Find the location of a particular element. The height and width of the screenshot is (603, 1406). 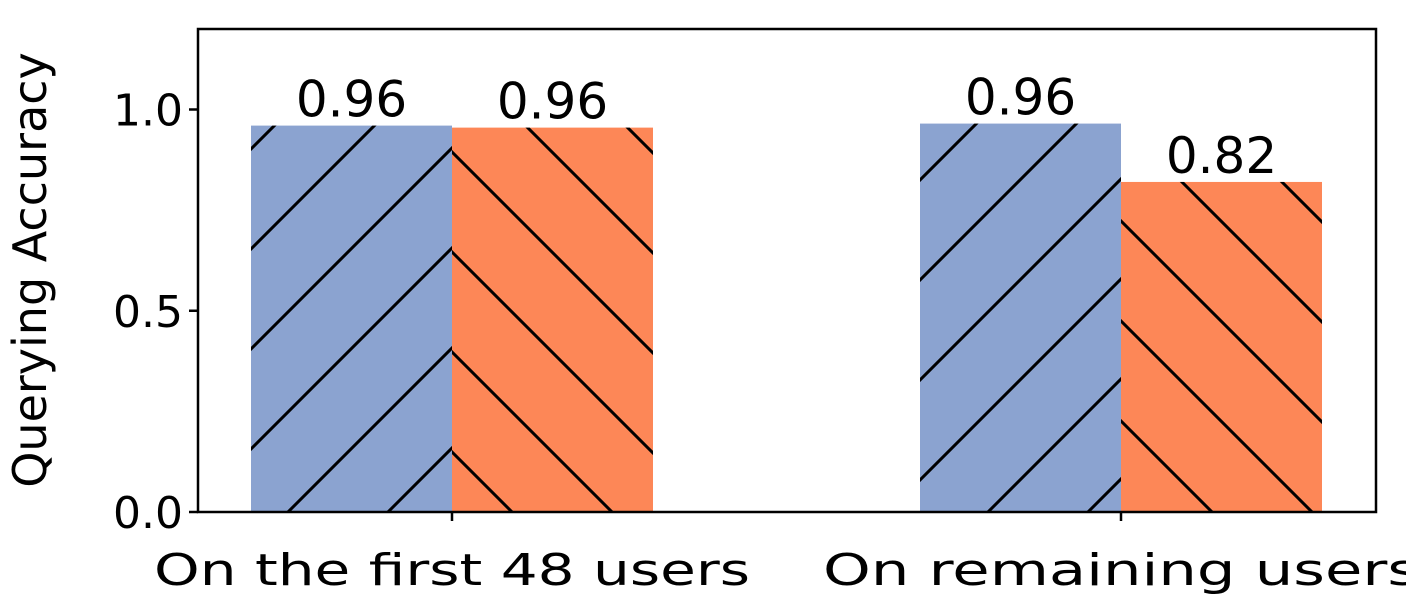

x-tick-label: On the first 48 users is located at coordinates (452, 570).